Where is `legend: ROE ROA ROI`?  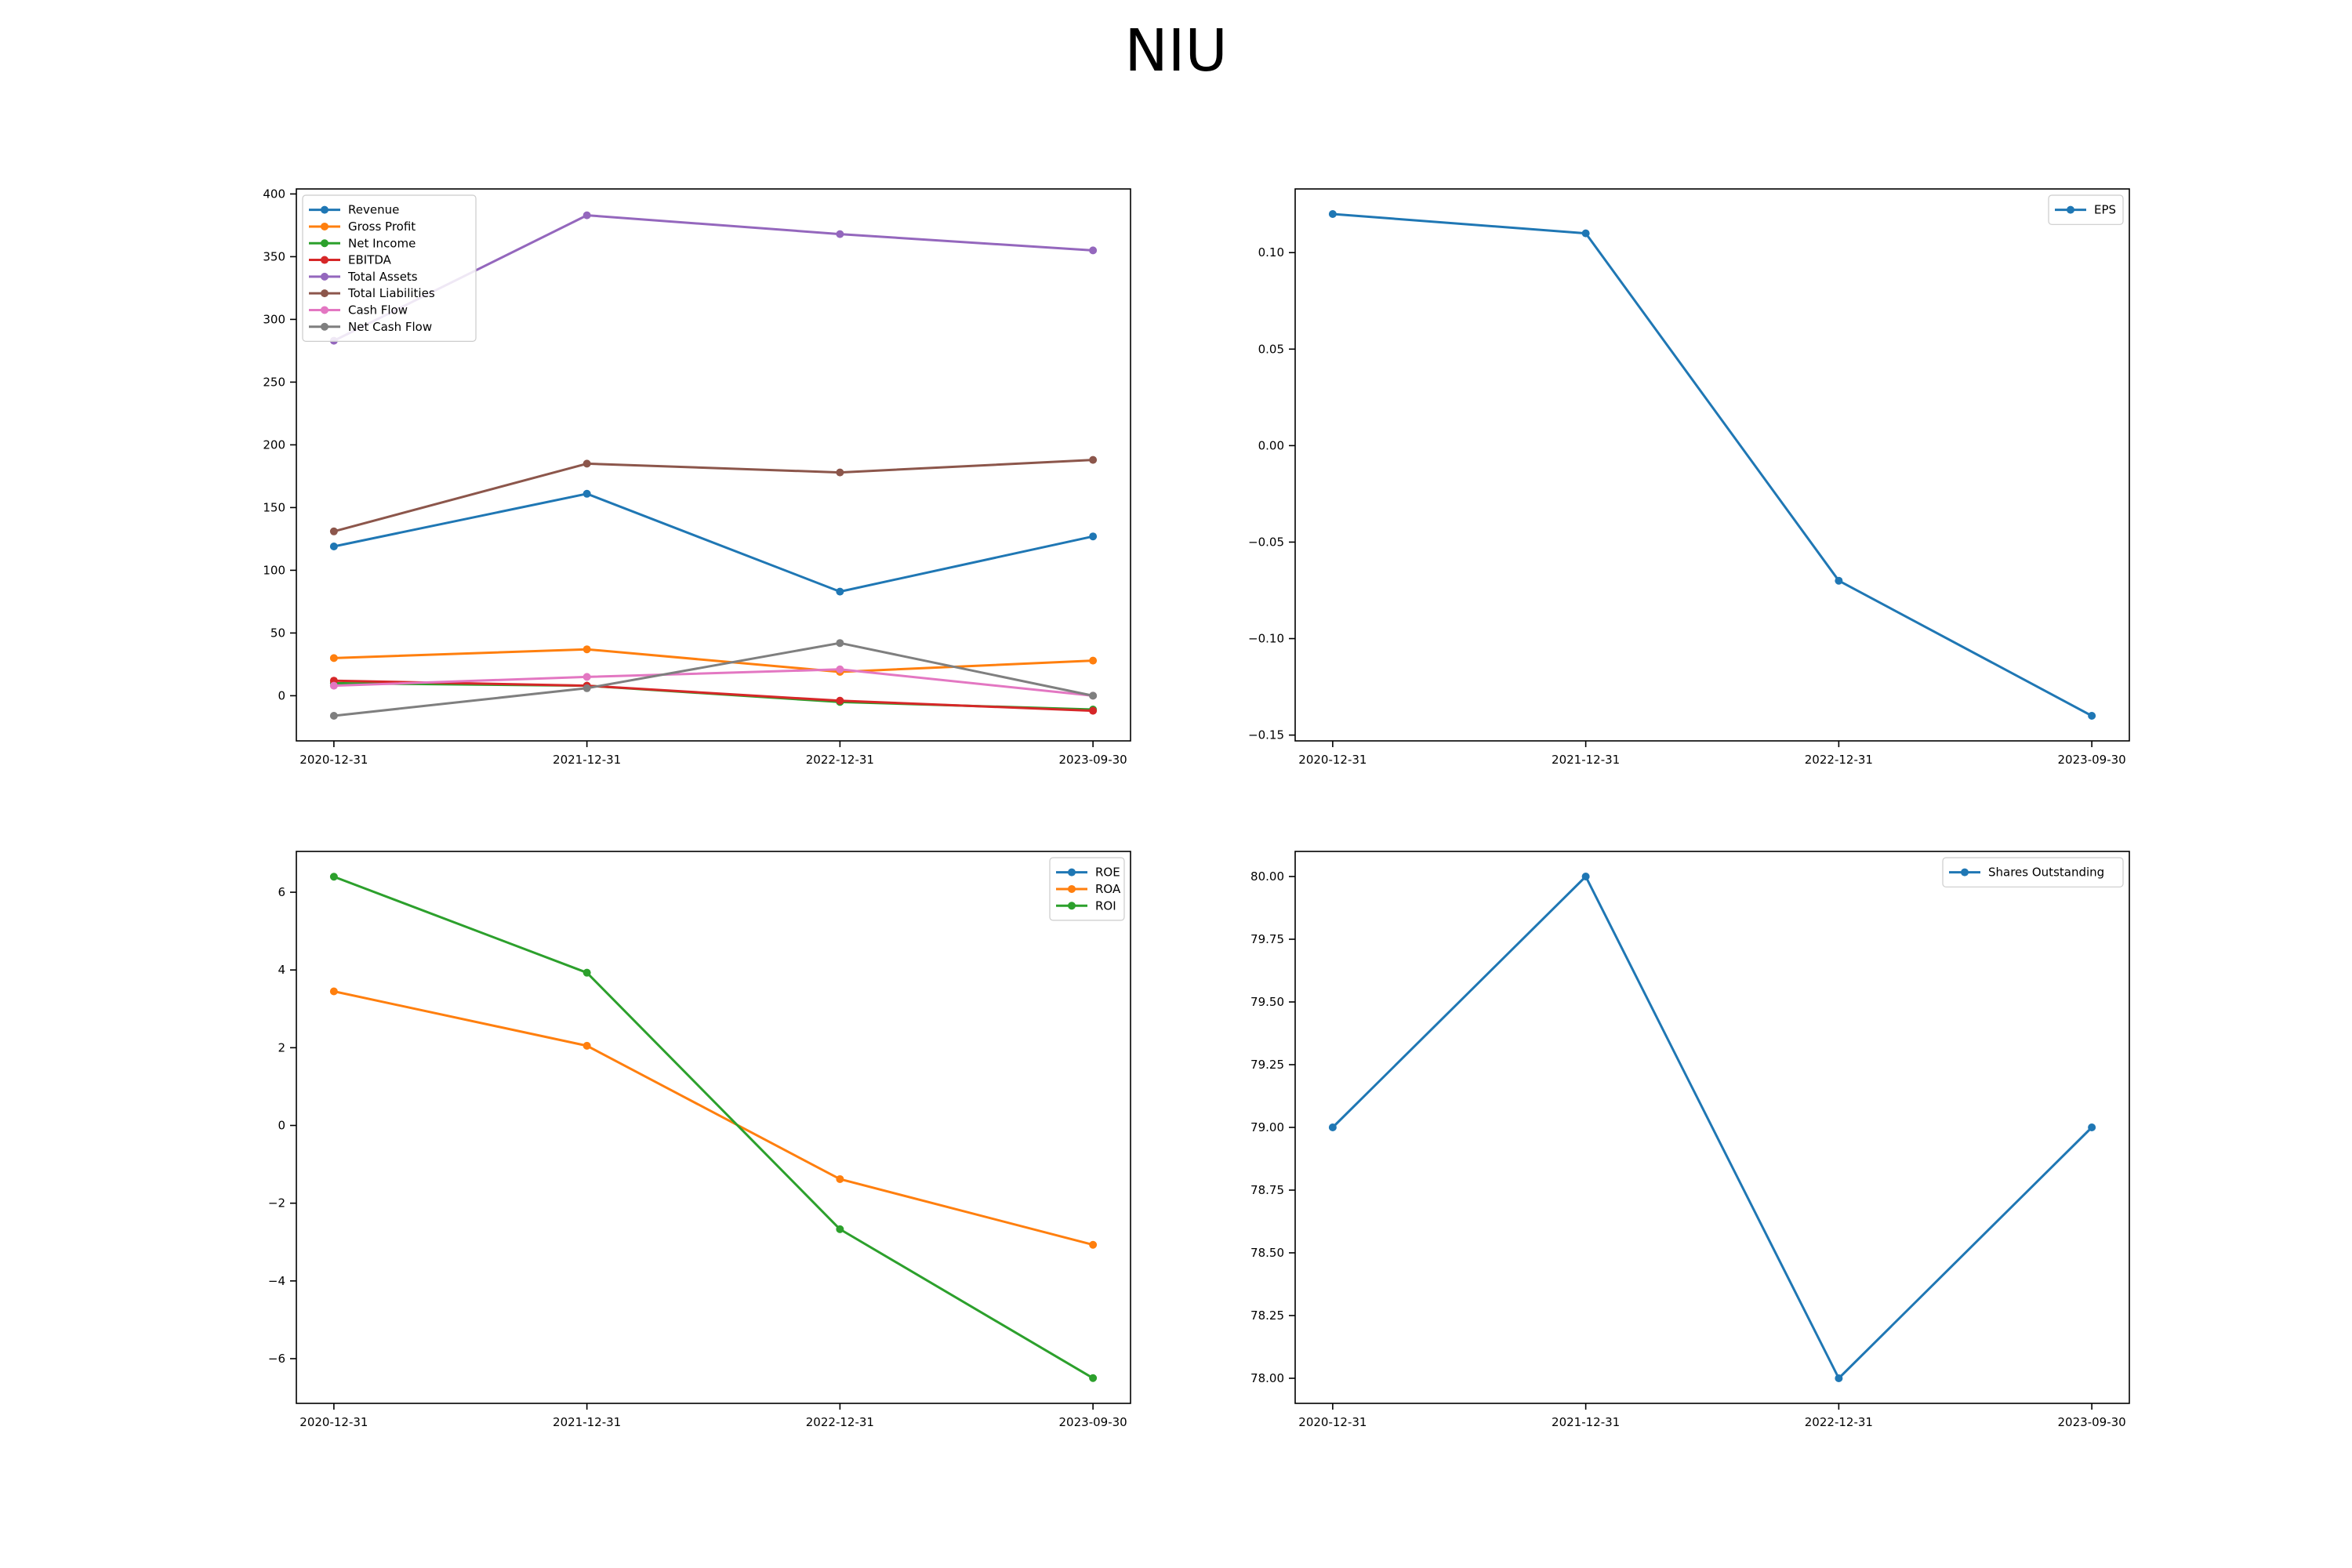
legend: ROE ROA ROI is located at coordinates (1087, 889).